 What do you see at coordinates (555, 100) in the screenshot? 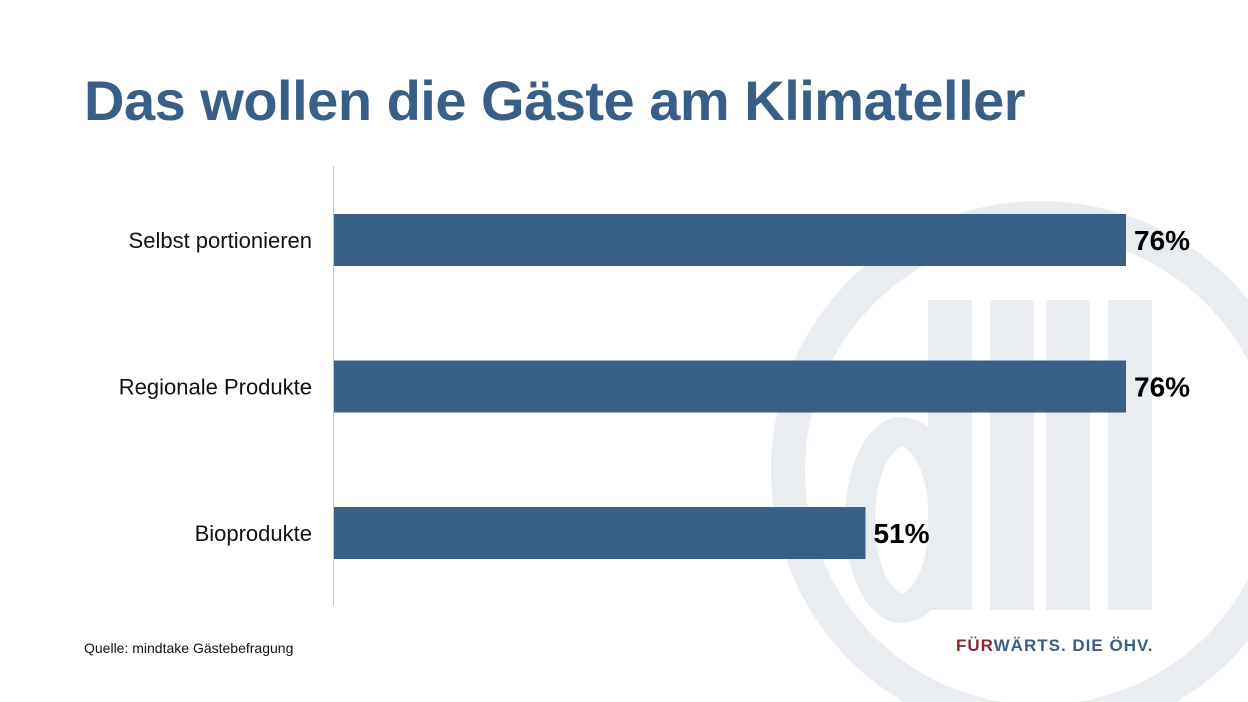
I see `page-title: Das wollen die Gäste am Klimateller` at bounding box center [555, 100].